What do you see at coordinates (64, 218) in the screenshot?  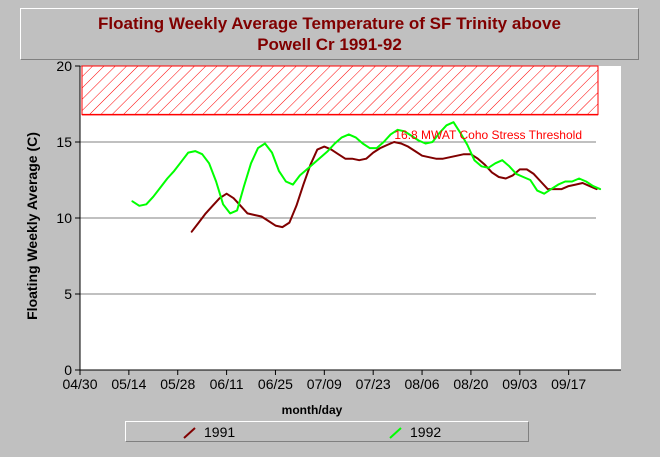 I see `y-tick-label-10: 10` at bounding box center [64, 218].